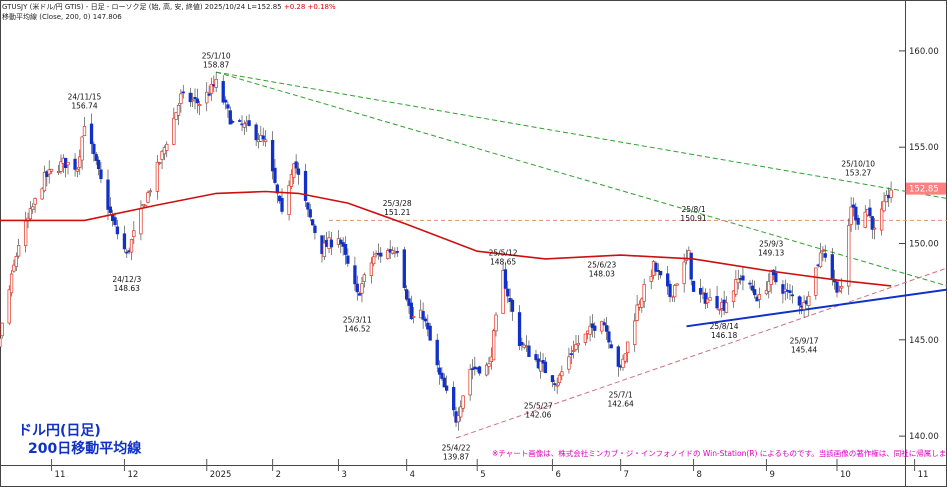 Image resolution: width=947 pixels, height=487 pixels. What do you see at coordinates (771, 252) in the screenshot?
I see `annotation-price: 149.13` at bounding box center [771, 252].